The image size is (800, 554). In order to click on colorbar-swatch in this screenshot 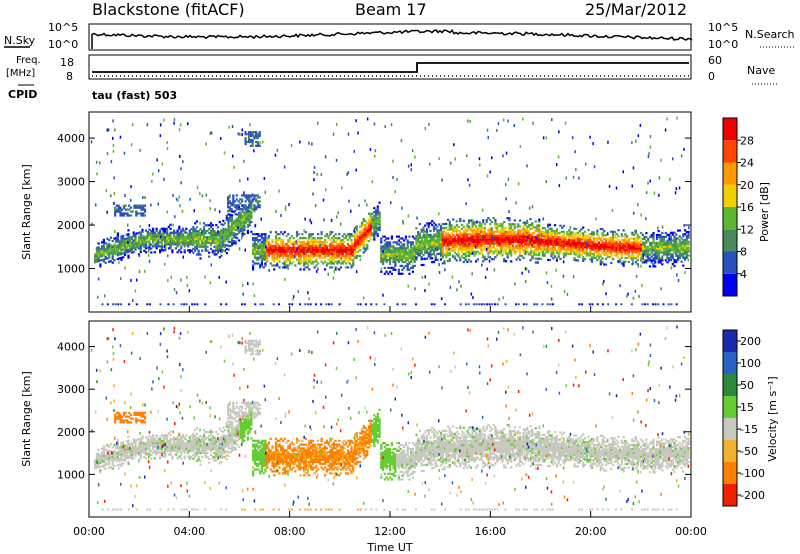, I will do `click(730, 262)`.